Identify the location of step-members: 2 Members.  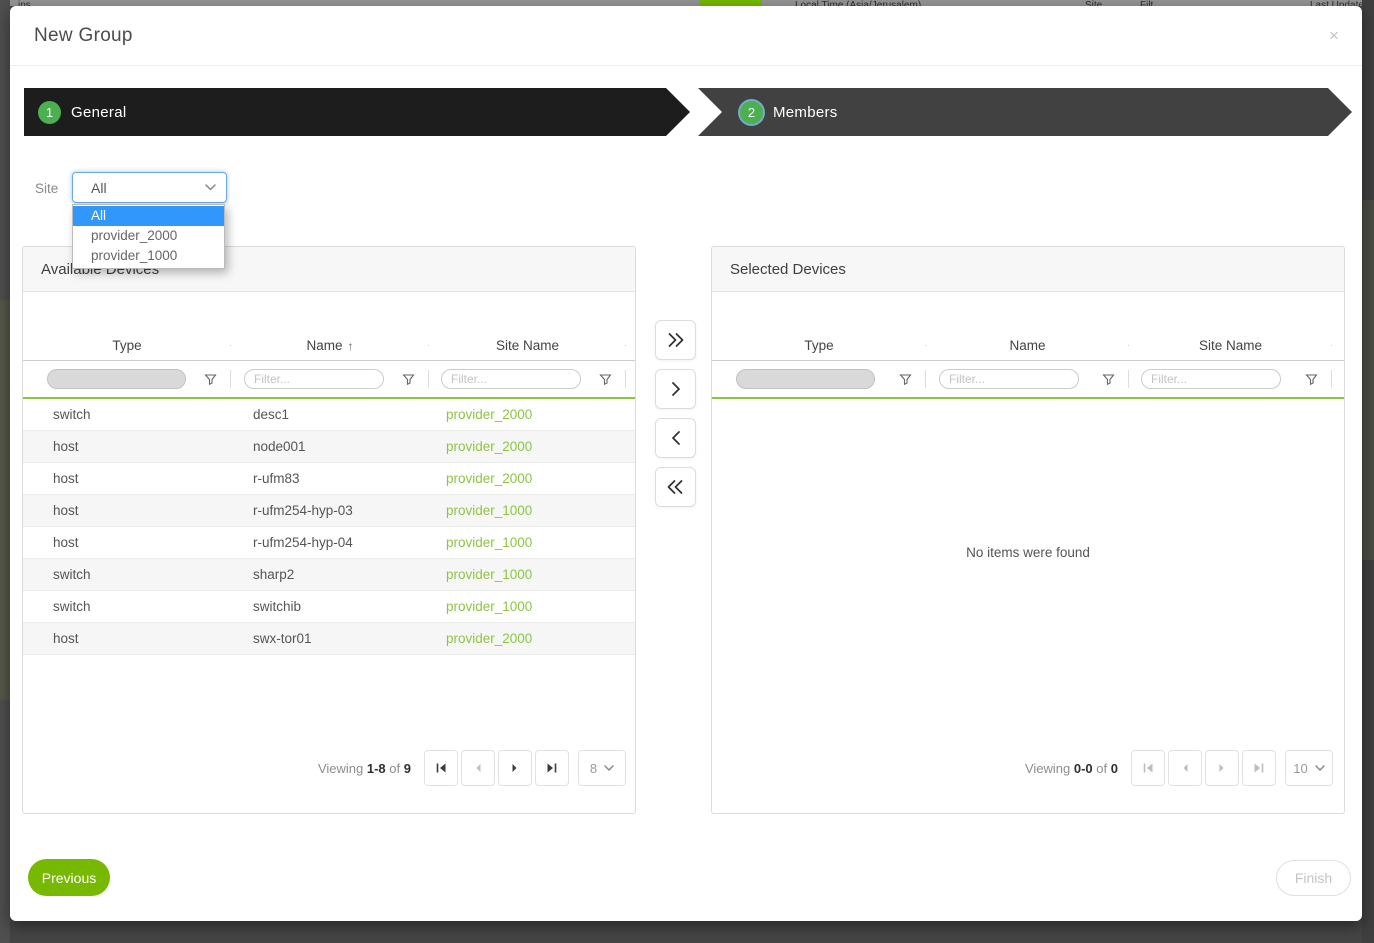
(1025, 112).